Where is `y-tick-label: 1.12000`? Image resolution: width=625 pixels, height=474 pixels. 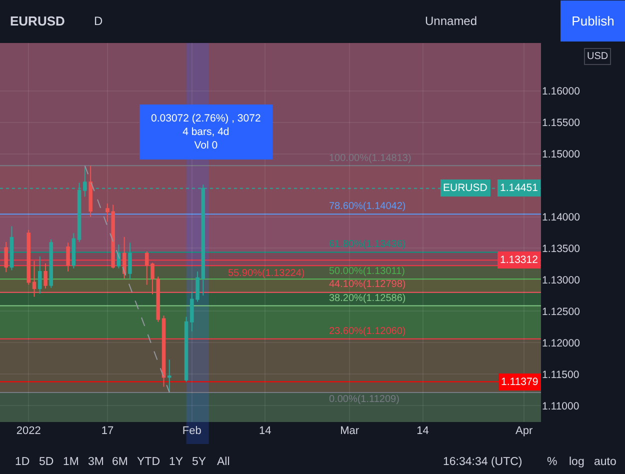
y-tick-label: 1.12000 is located at coordinates (561, 343).